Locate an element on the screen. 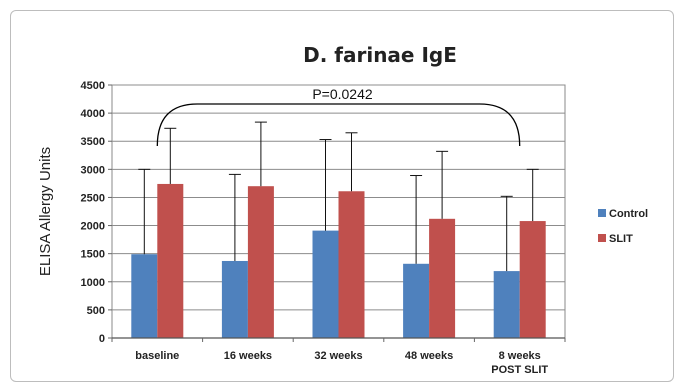 The image size is (681, 382). y-tick-label: 4000 is located at coordinates (93, 114).